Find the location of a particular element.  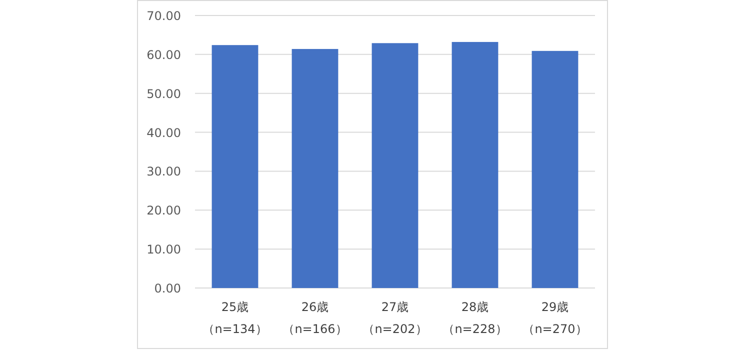

x-tick-label: 29歳（n=270） is located at coordinates (555, 318).